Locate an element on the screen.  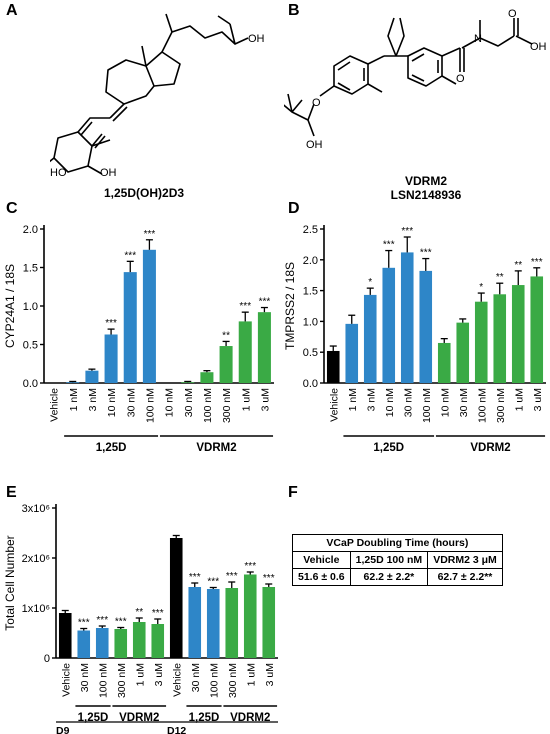
panel-letter-c: C is located at coordinates (12, 208).